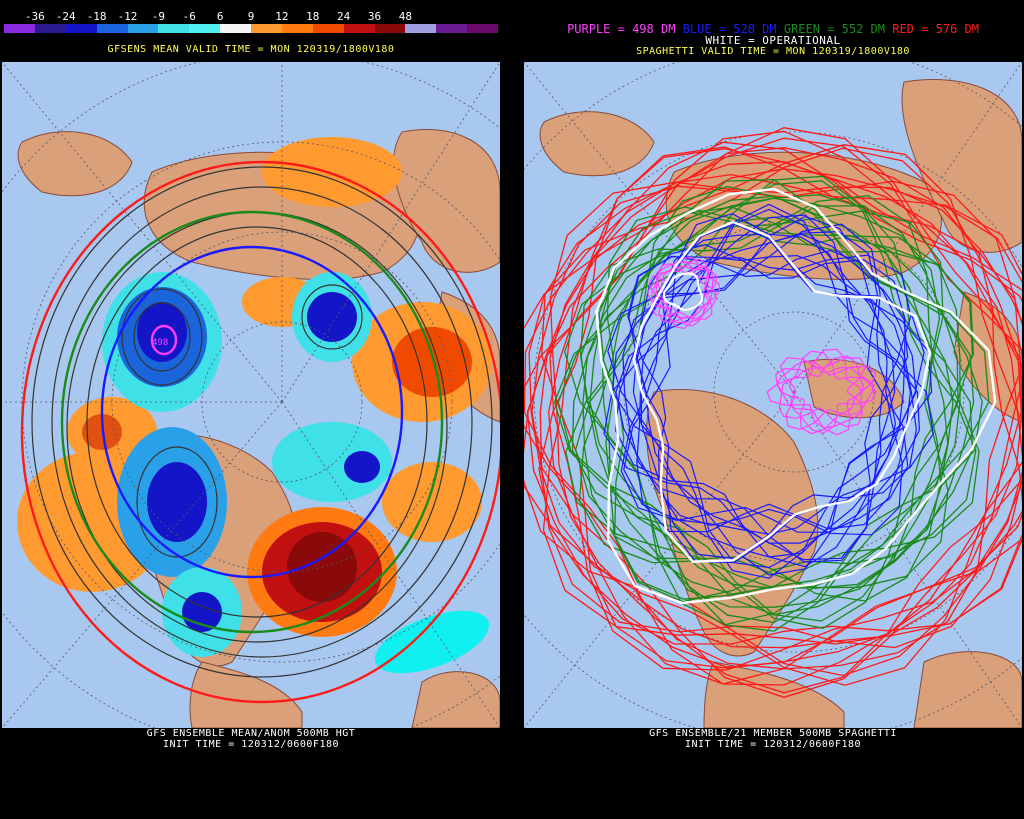 This screenshot has height=819, width=1024. I want to click on anomaly-colorbar, so click(251, 28).